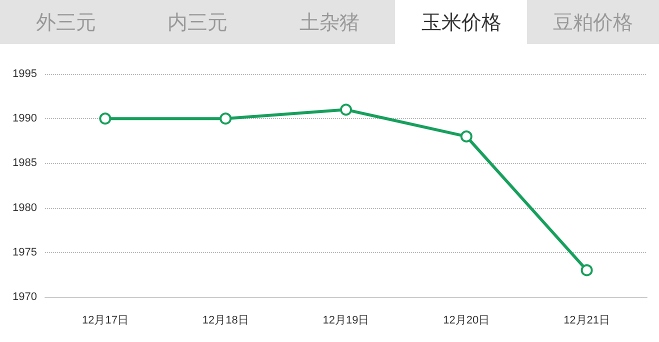  What do you see at coordinates (105, 320) in the screenshot?
I see `x-tick-label: 12月17日` at bounding box center [105, 320].